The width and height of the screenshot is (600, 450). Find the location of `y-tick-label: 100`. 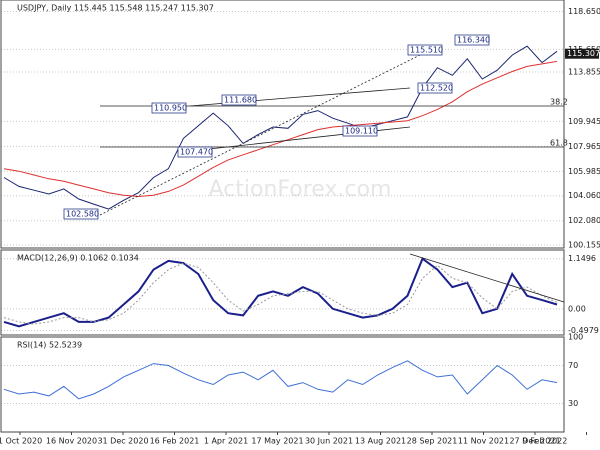

y-tick-label: 100 is located at coordinates (575, 337).